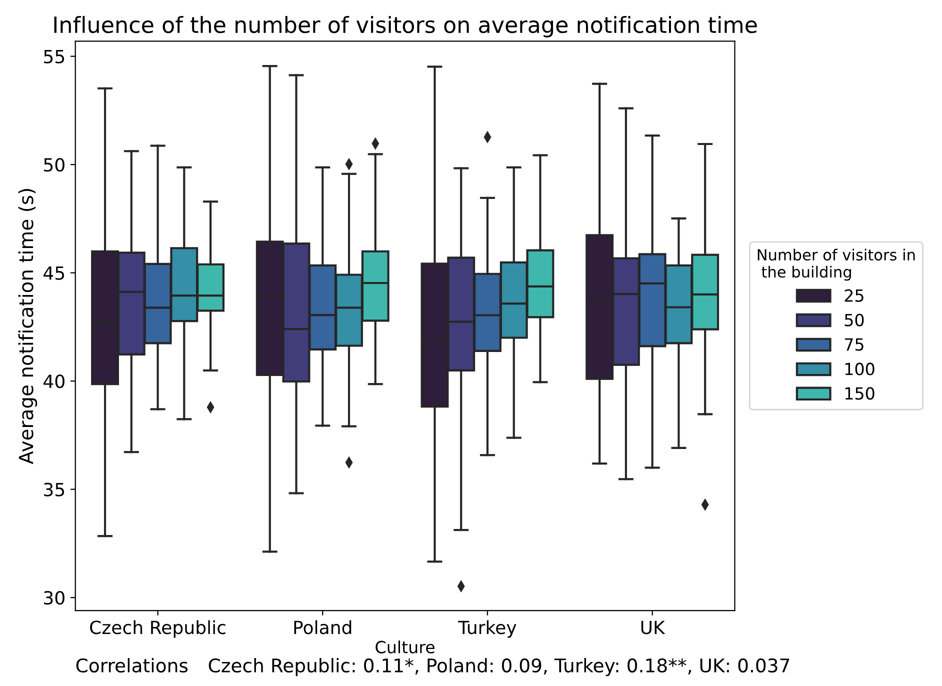 Image resolution: width=942 pixels, height=686 pixels. Describe the element at coordinates (854, 344) in the screenshot. I see `legend-label: 75` at that location.